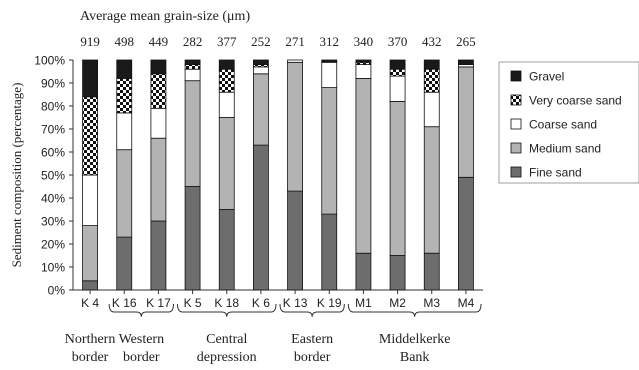  What do you see at coordinates (555, 173) in the screenshot?
I see `legend-label: Fine sand` at bounding box center [555, 173].